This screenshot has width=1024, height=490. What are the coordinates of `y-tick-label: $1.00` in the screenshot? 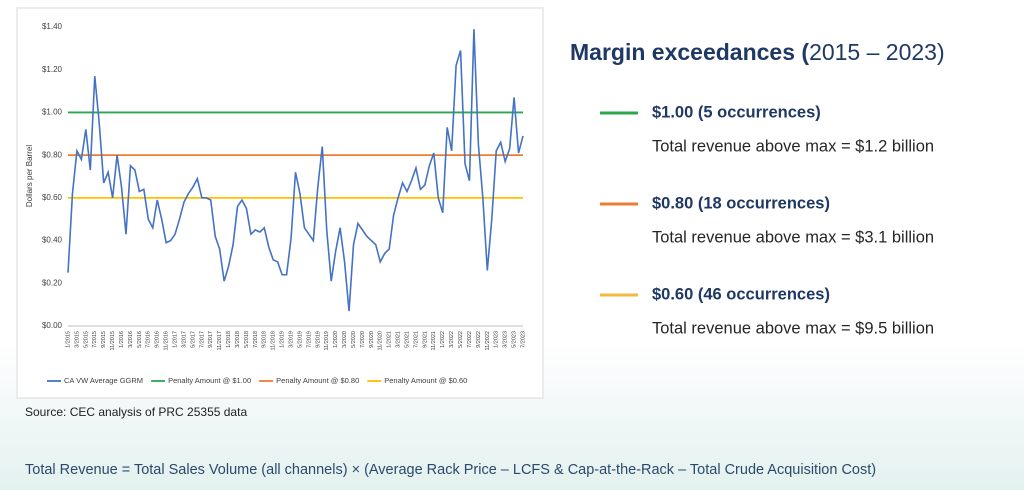 It's located at (52, 112).